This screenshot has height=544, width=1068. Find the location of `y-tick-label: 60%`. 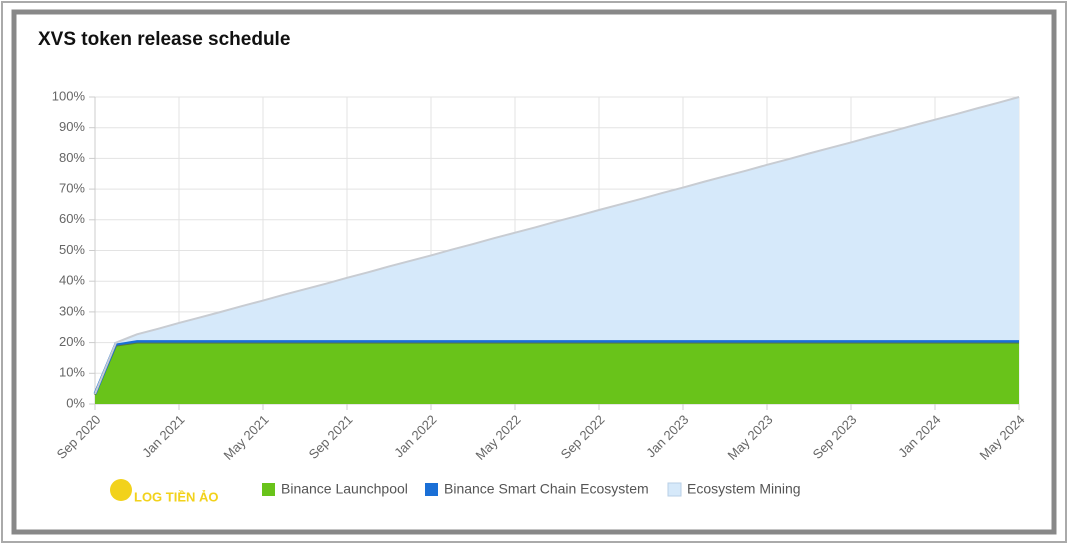

y-tick-label: 60% is located at coordinates (72, 218).